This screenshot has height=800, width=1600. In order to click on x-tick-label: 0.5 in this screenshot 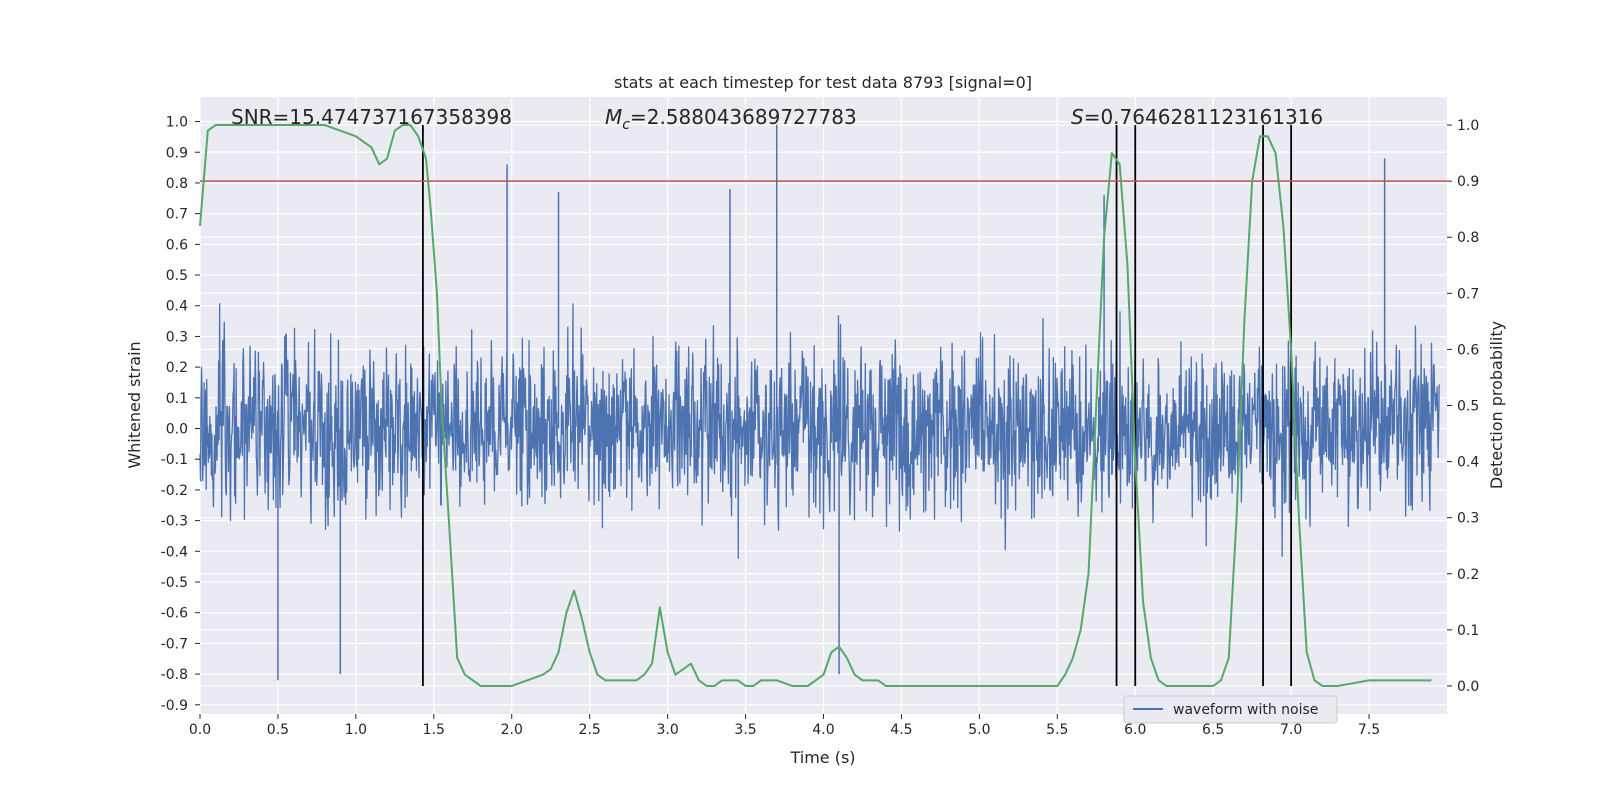, I will do `click(278, 730)`.